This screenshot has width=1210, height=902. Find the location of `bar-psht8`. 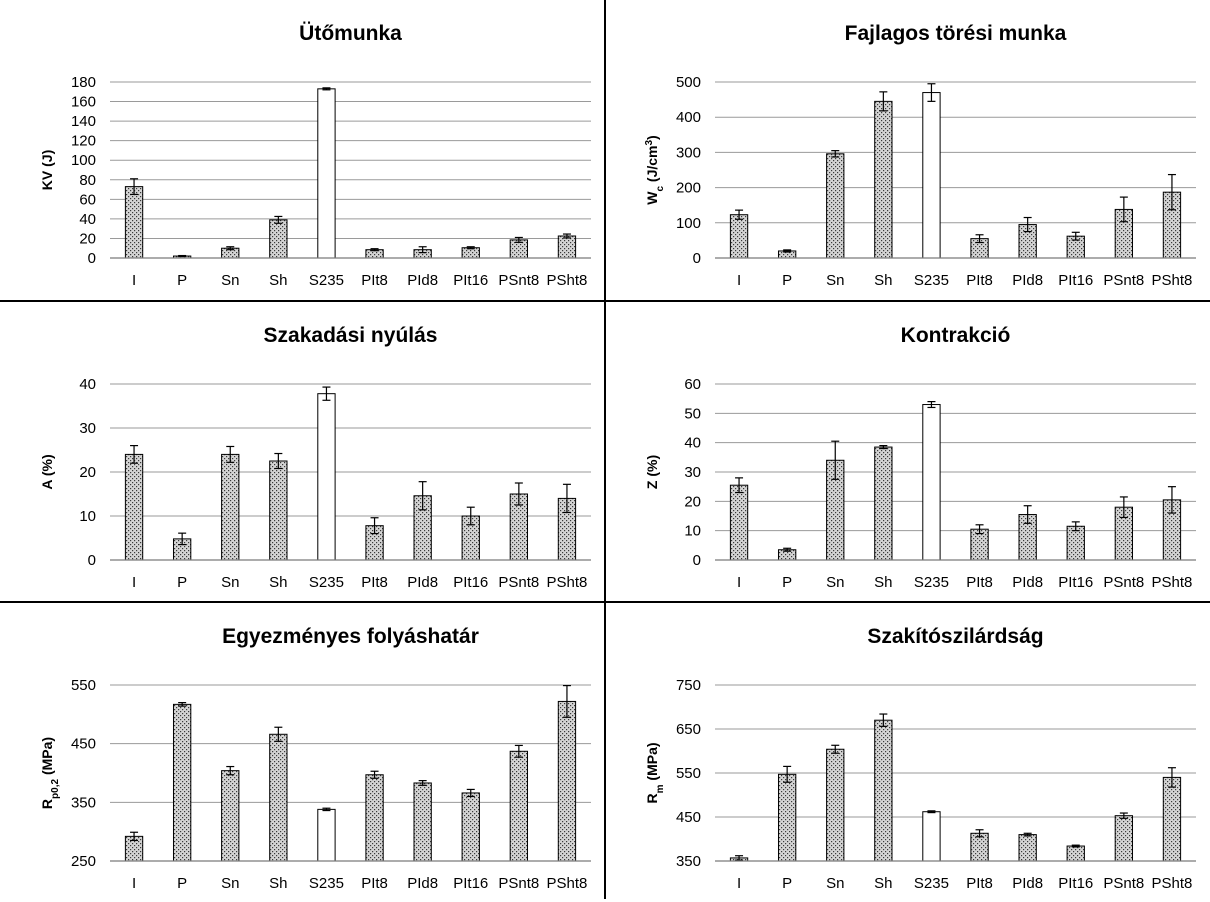

bar-psht8 is located at coordinates (567, 247).